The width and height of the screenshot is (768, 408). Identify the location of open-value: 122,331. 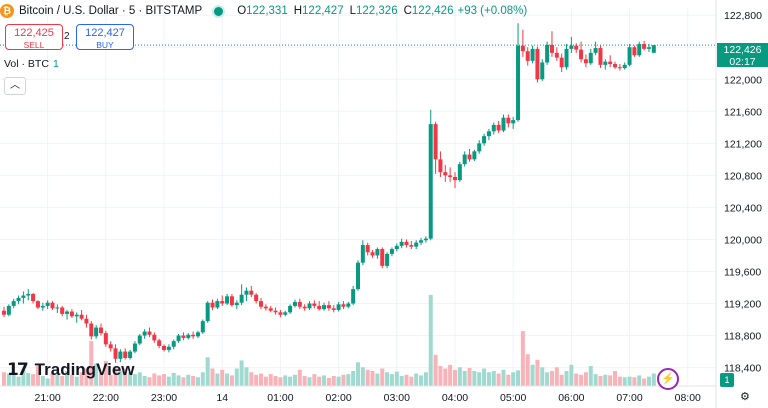
(267, 11).